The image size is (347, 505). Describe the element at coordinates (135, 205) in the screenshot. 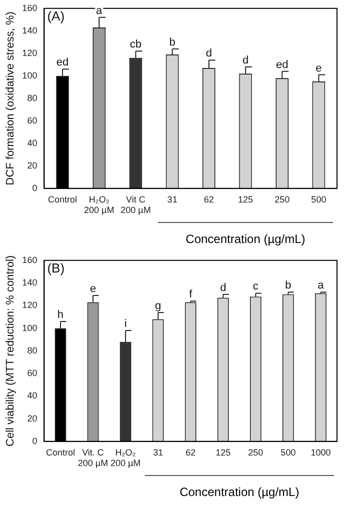

I see `x-tick-label: Vit C 200 µM` at that location.